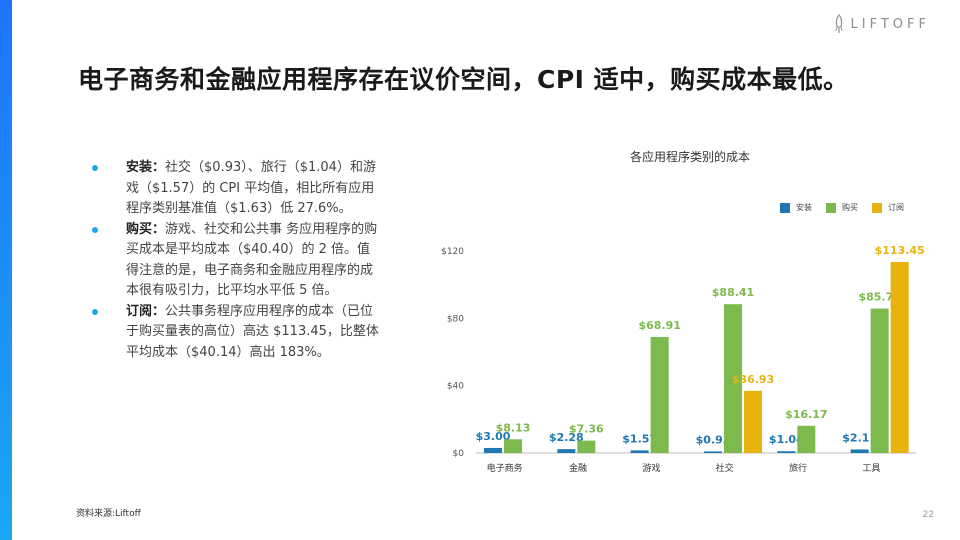 The height and width of the screenshot is (540, 960). Describe the element at coordinates (850, 207) in the screenshot. I see `legend-label: 购买` at that location.